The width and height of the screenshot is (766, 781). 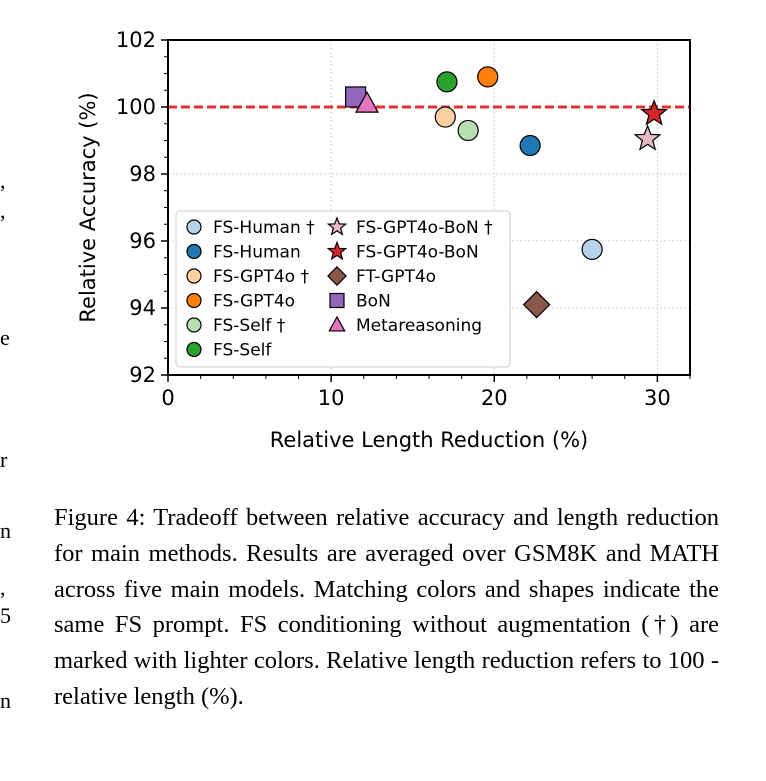 What do you see at coordinates (142, 308) in the screenshot?
I see `y-tick-label: 94` at bounding box center [142, 308].